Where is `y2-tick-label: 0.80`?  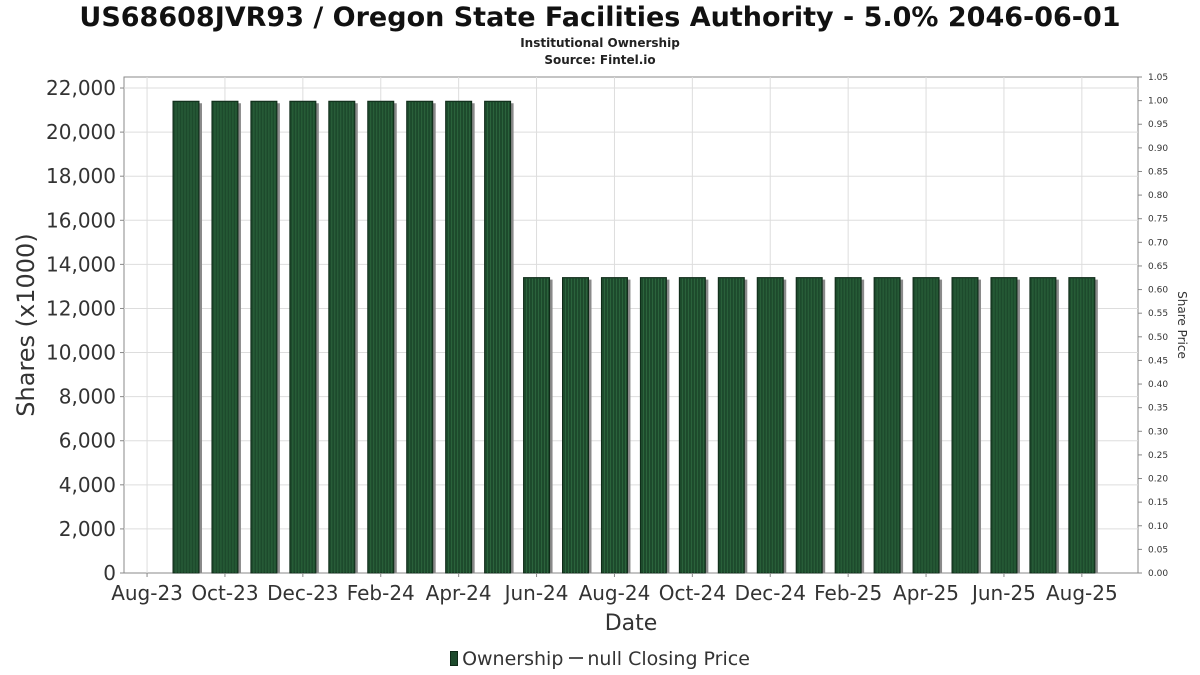 y2-tick-label: 0.80 is located at coordinates (1158, 196).